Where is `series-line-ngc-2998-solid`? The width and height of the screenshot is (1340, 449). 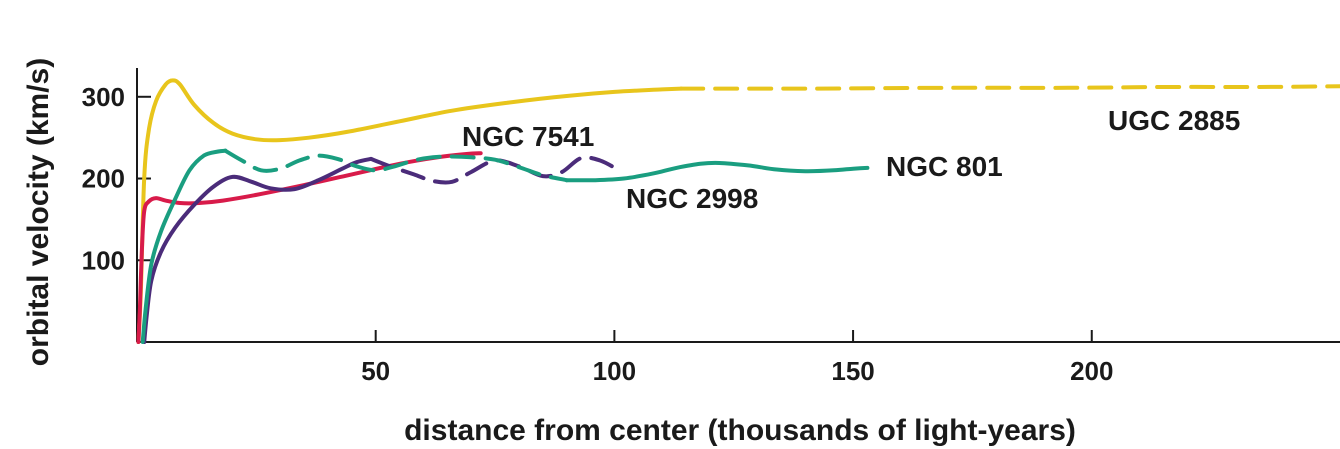 series-line-ngc-2998-solid is located at coordinates (257, 250).